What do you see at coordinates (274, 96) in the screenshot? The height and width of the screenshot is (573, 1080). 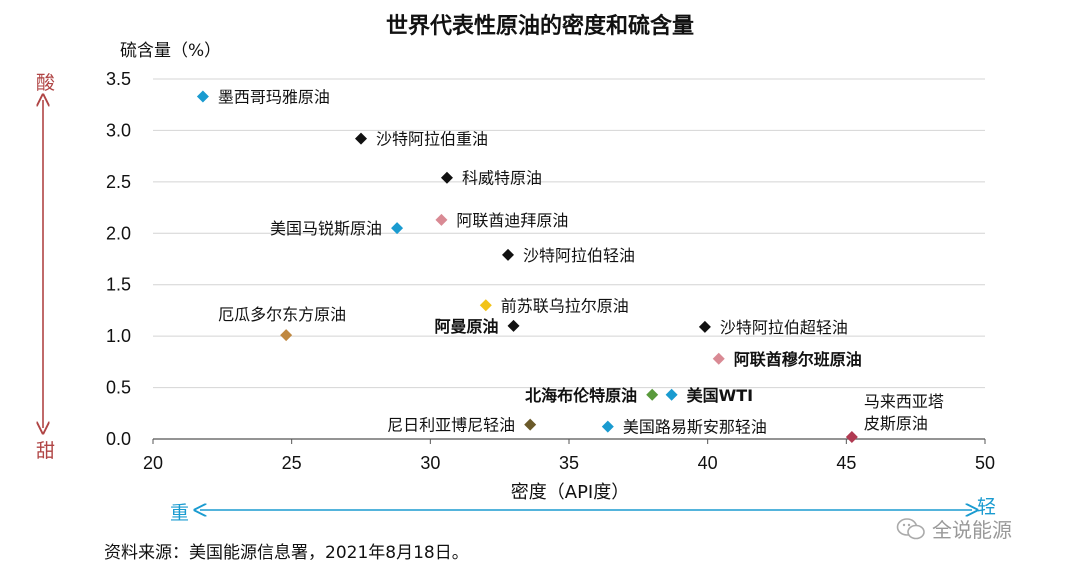 I see `point-label: 墨西哥玛雅原油` at bounding box center [274, 96].